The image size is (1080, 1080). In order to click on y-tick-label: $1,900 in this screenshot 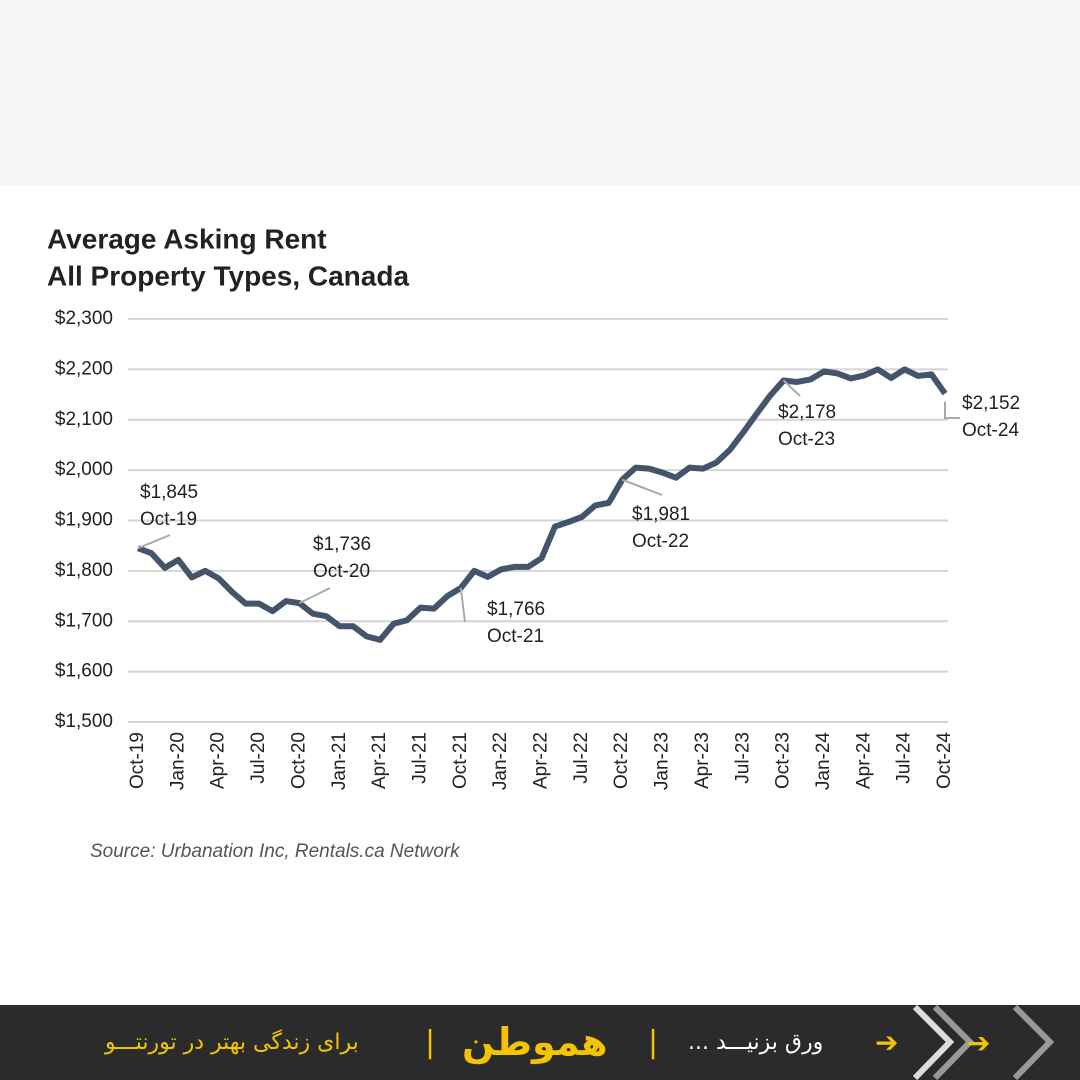, I will do `click(84, 520)`.